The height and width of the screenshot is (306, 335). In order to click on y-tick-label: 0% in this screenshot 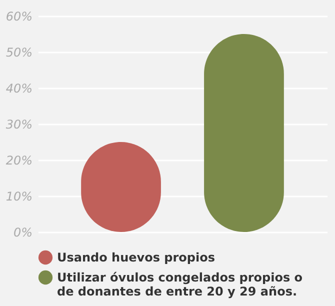, I will do `click(22, 233)`.